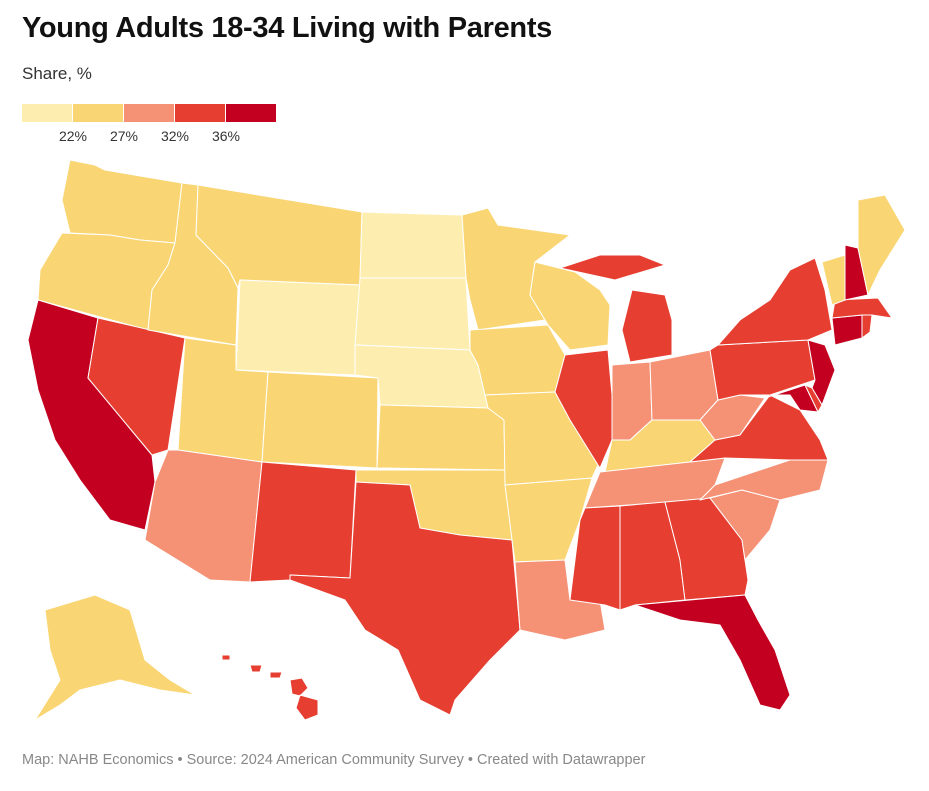 This screenshot has width=929, height=791. Describe the element at coordinates (405, 598) in the screenshot. I see `state-TX` at that location.